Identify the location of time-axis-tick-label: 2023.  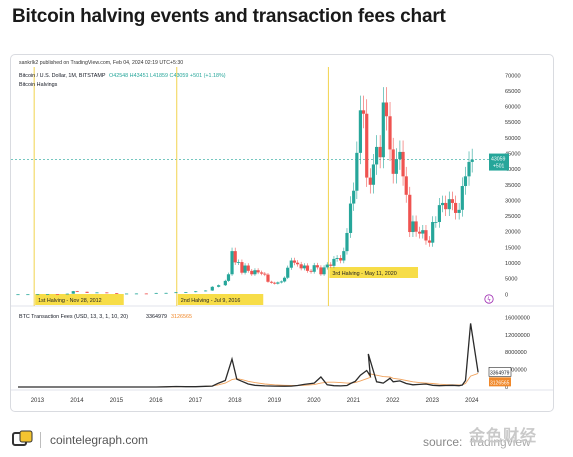
(433, 401).